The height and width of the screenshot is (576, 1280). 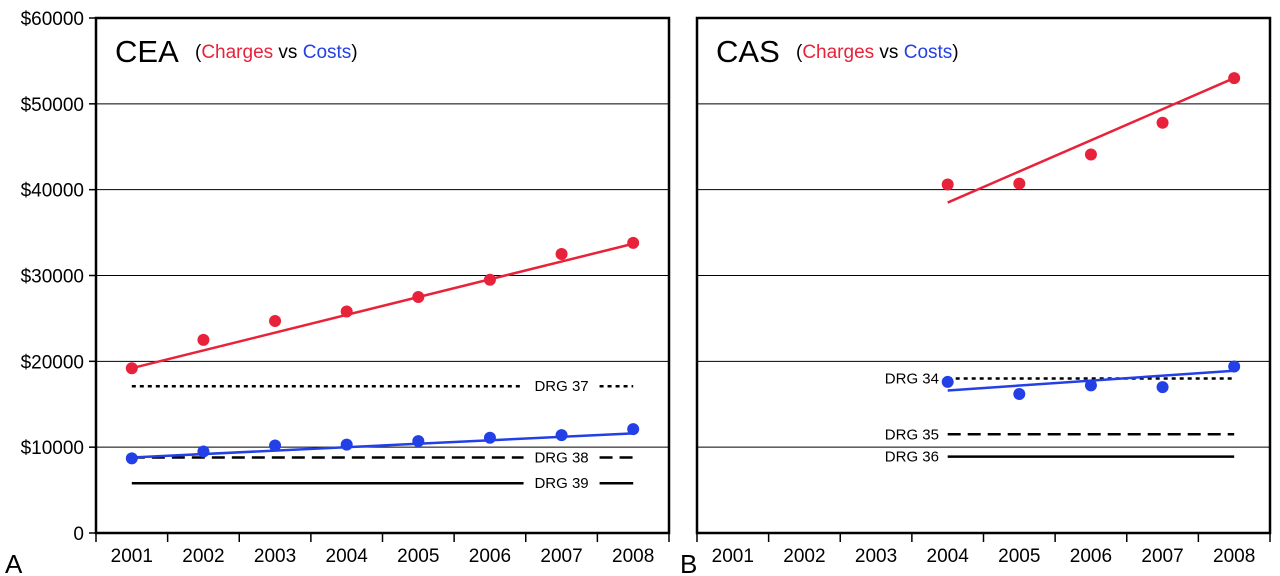 What do you see at coordinates (561, 483) in the screenshot?
I see `reference-line-label: DRG 39` at bounding box center [561, 483].